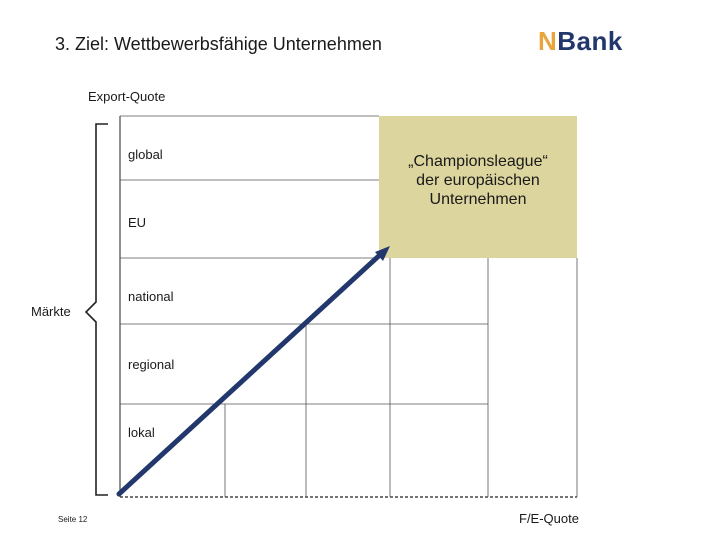  I want to click on champions-line-2: der europäischen, so click(478, 180).